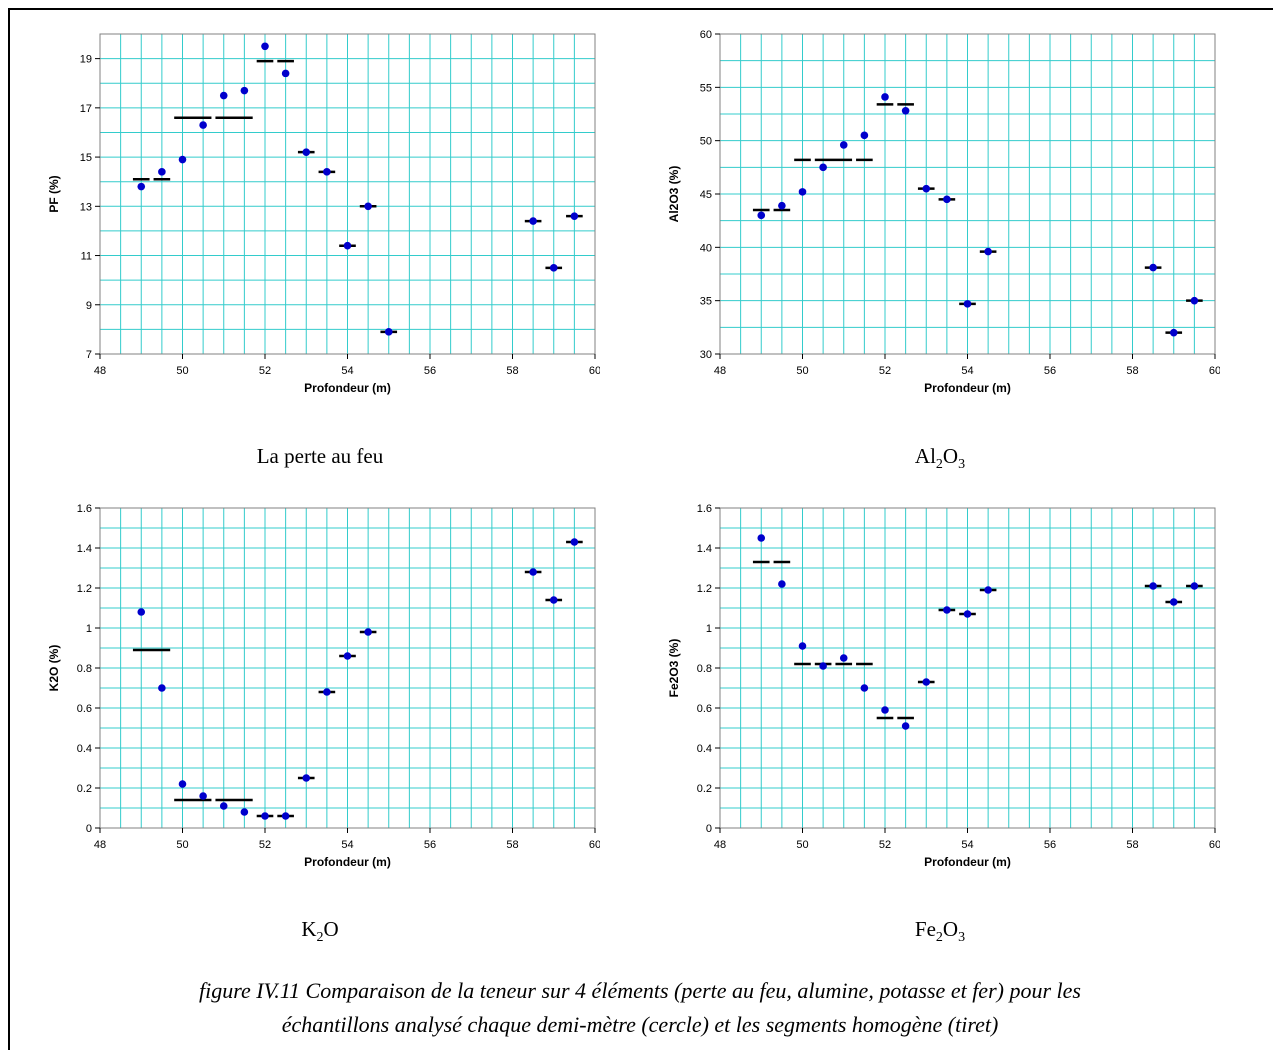 Image resolution: width=1273 pixels, height=1050 pixels. I want to click on y-tick-label: 1.4, so click(84, 549).